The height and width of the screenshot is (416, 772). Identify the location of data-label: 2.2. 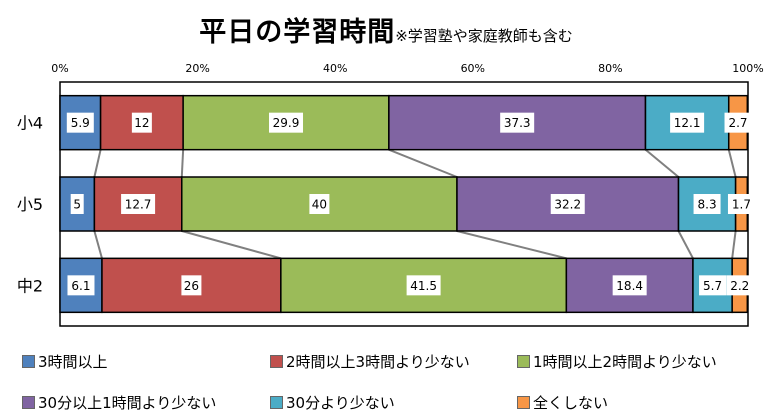
(739, 286).